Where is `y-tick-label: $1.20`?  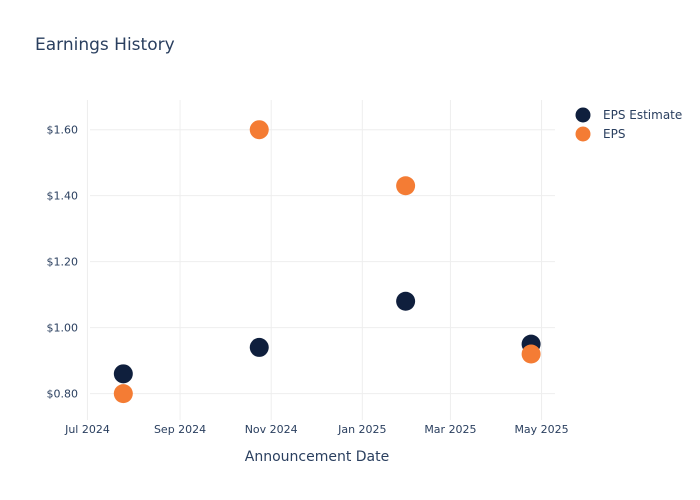
y-tick-label: $1.20 is located at coordinates (63, 262).